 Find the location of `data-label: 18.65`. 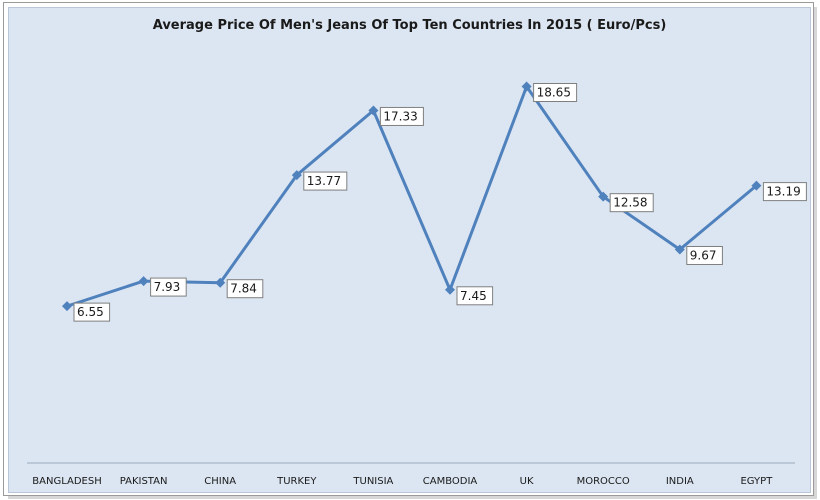

data-label: 18.65 is located at coordinates (554, 93).